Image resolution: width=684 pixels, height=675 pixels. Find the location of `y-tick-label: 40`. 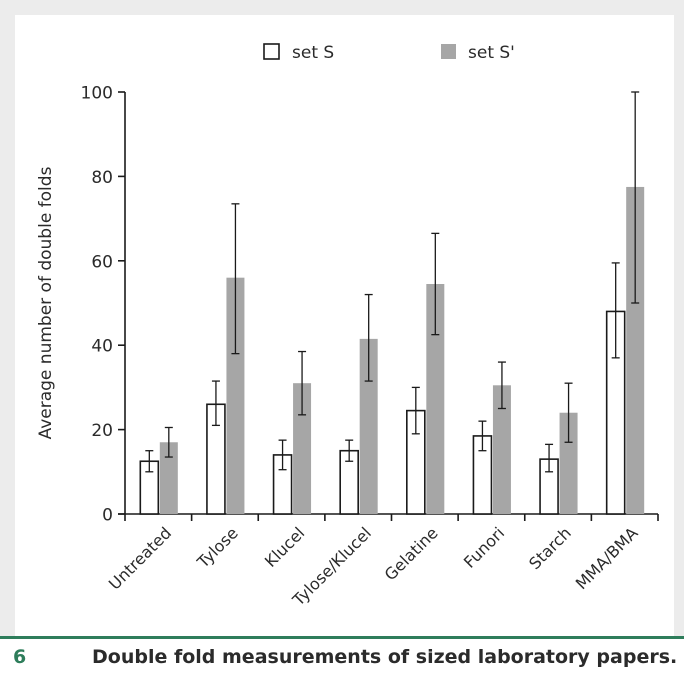

y-tick-label: 40 is located at coordinates (102, 347).